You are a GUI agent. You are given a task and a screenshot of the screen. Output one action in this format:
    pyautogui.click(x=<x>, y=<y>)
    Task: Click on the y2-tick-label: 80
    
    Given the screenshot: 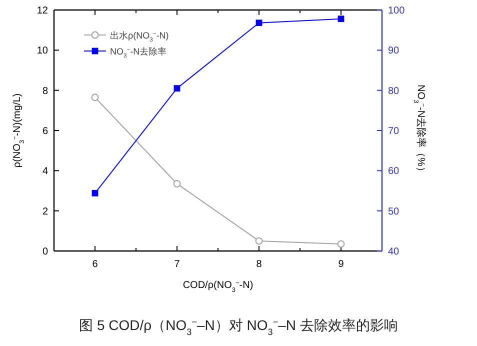 What is the action you would take?
    pyautogui.click(x=394, y=91)
    